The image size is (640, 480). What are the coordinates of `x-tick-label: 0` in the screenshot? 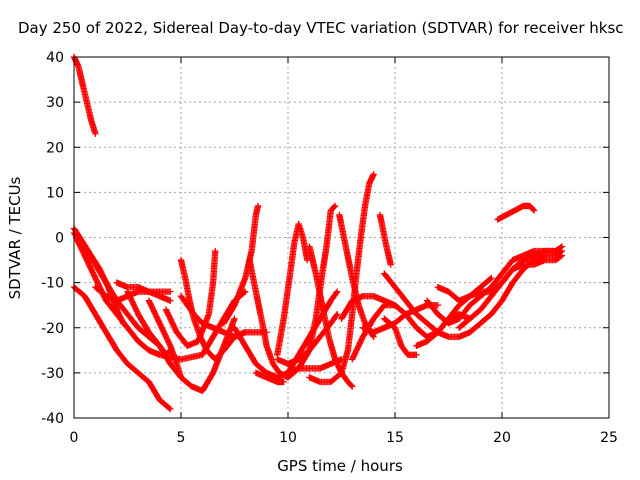 It's located at (74, 438).